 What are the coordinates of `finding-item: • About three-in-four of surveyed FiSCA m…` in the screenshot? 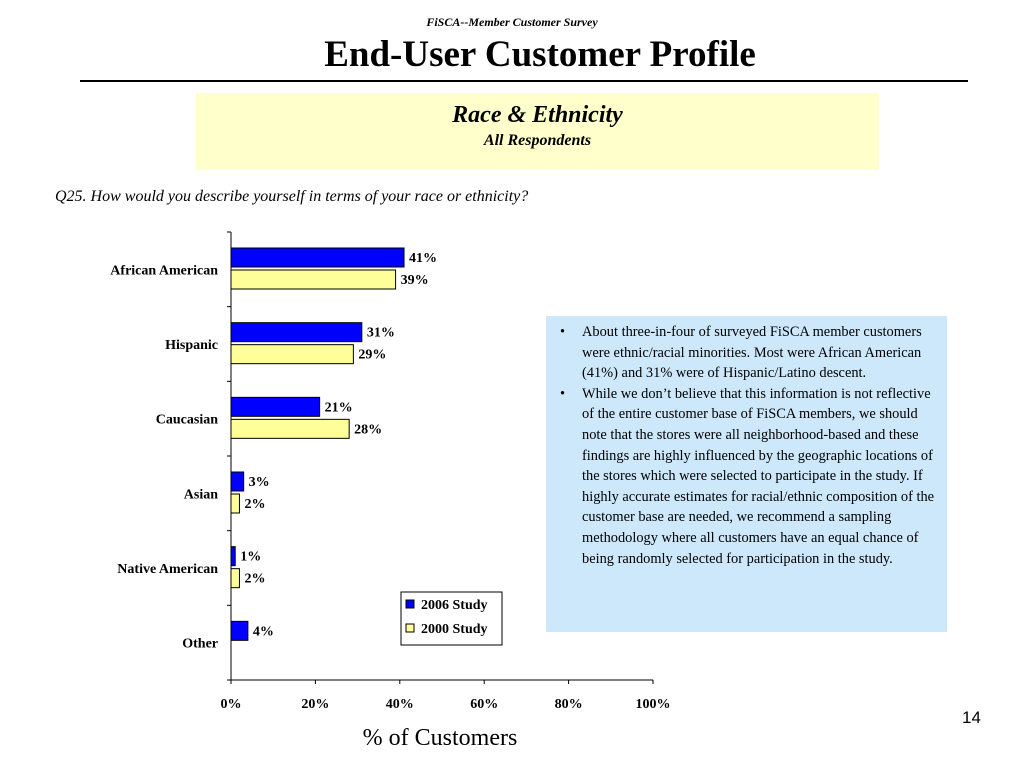 It's located at (741, 353).